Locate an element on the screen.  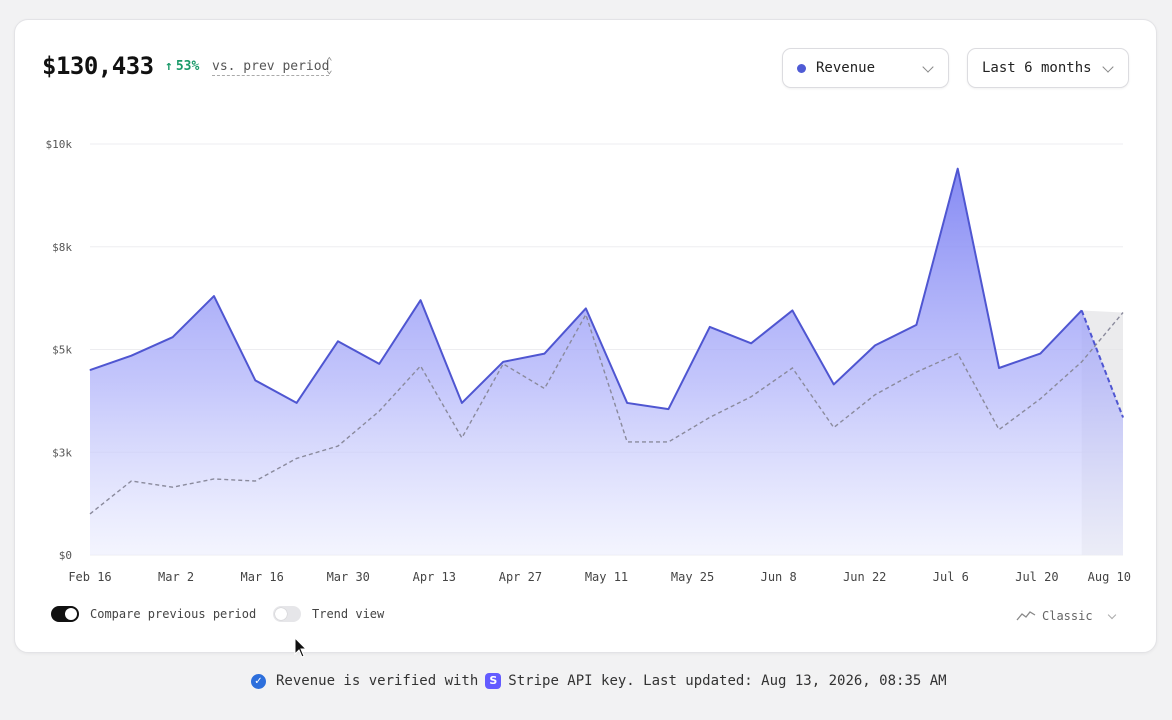
y-tick-label: $10k is located at coordinates (59, 144).